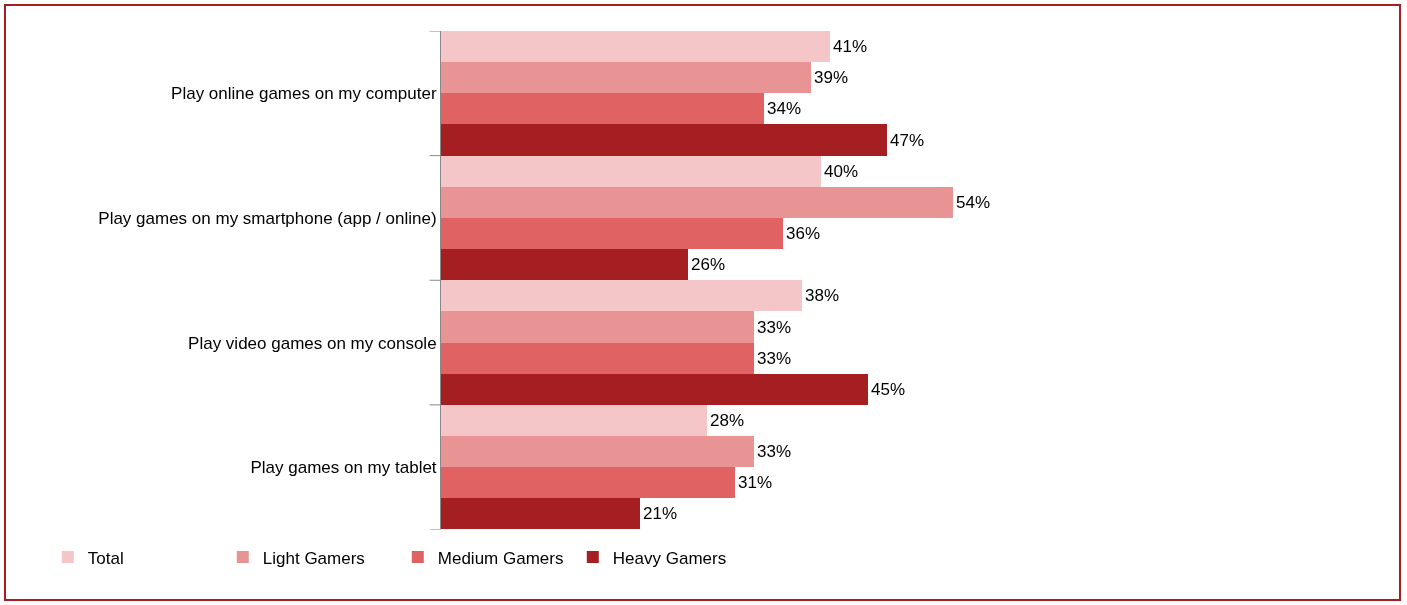 The height and width of the screenshot is (605, 1407). I want to click on data-label: 40%, so click(841, 171).